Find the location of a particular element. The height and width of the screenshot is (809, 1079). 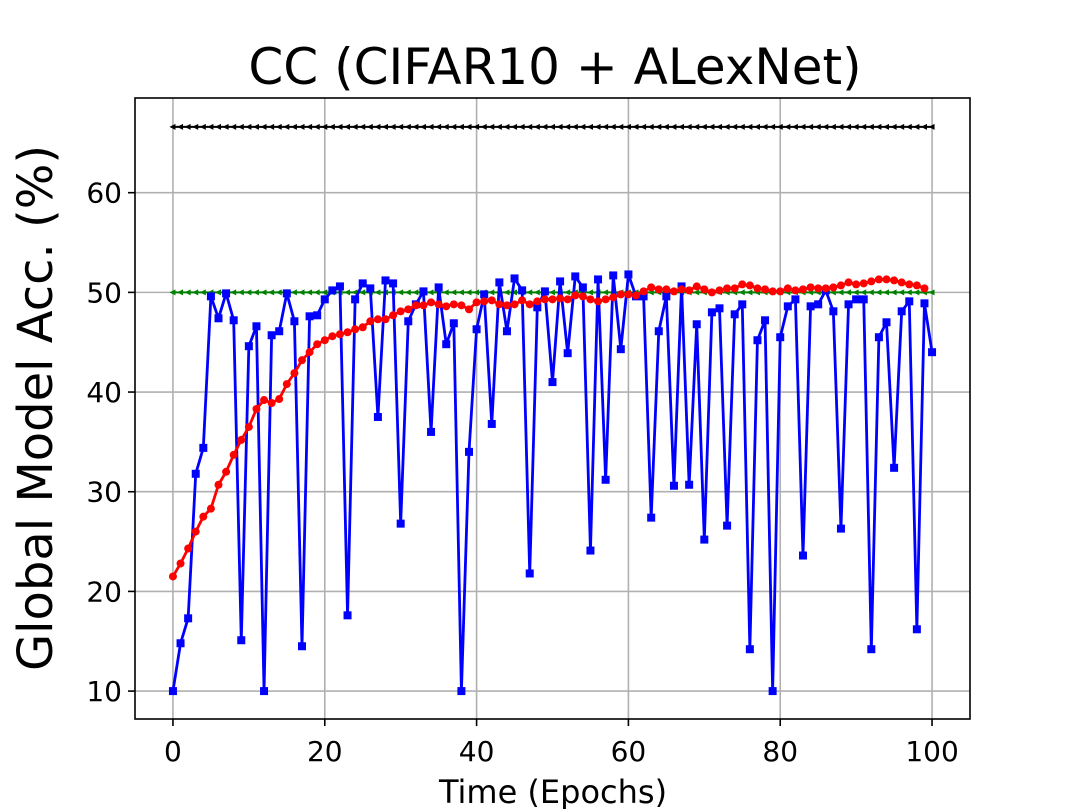

y-axis-label: Global Model Acc. (%) is located at coordinates (36, 408).